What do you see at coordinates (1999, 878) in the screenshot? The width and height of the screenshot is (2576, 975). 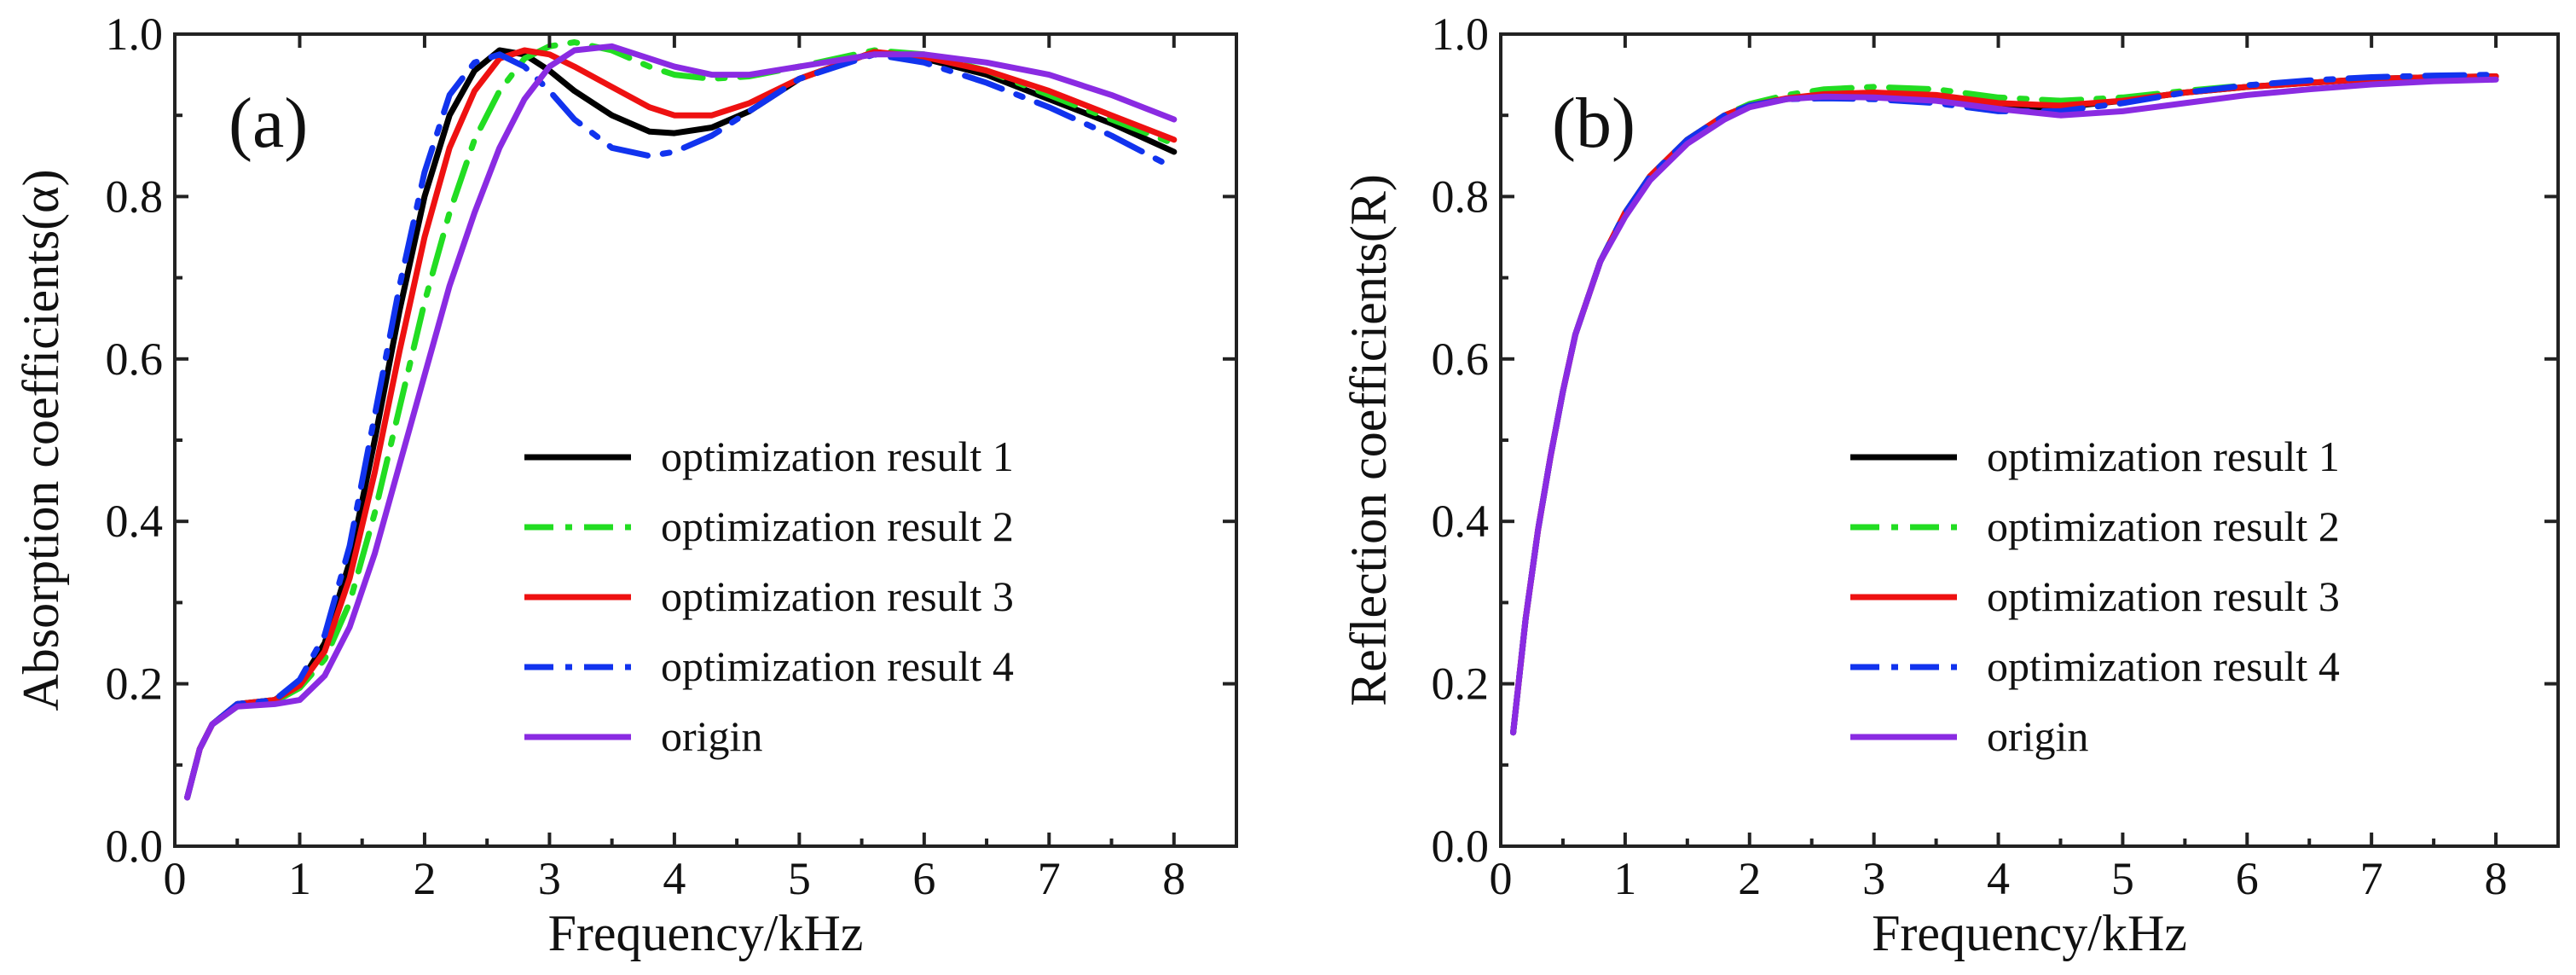 I see `panel-b-x-tick-label: 4` at bounding box center [1999, 878].